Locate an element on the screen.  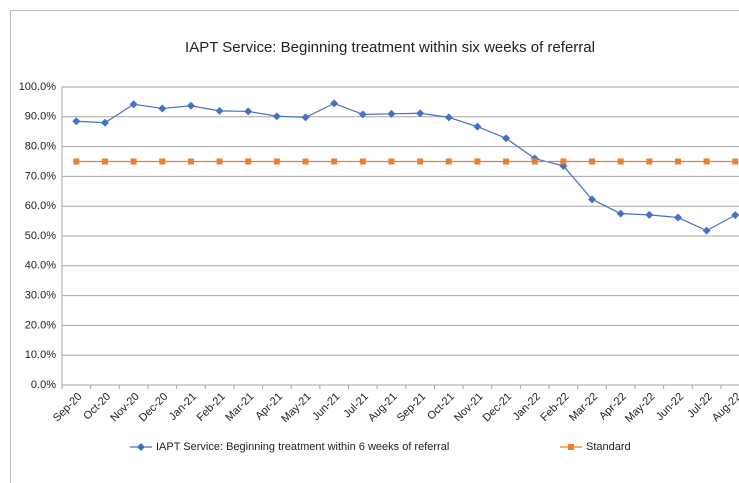
y-tick-label: 90.0% is located at coordinates (40, 117).